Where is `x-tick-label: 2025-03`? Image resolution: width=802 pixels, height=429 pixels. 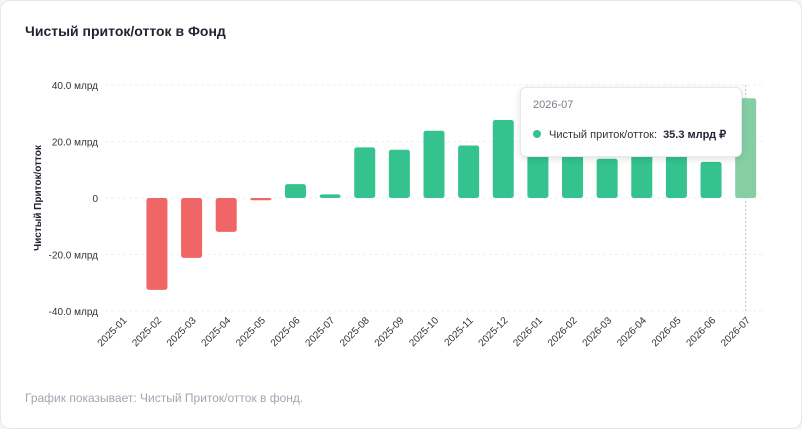
x-tick-label: 2025-03 is located at coordinates (182, 332).